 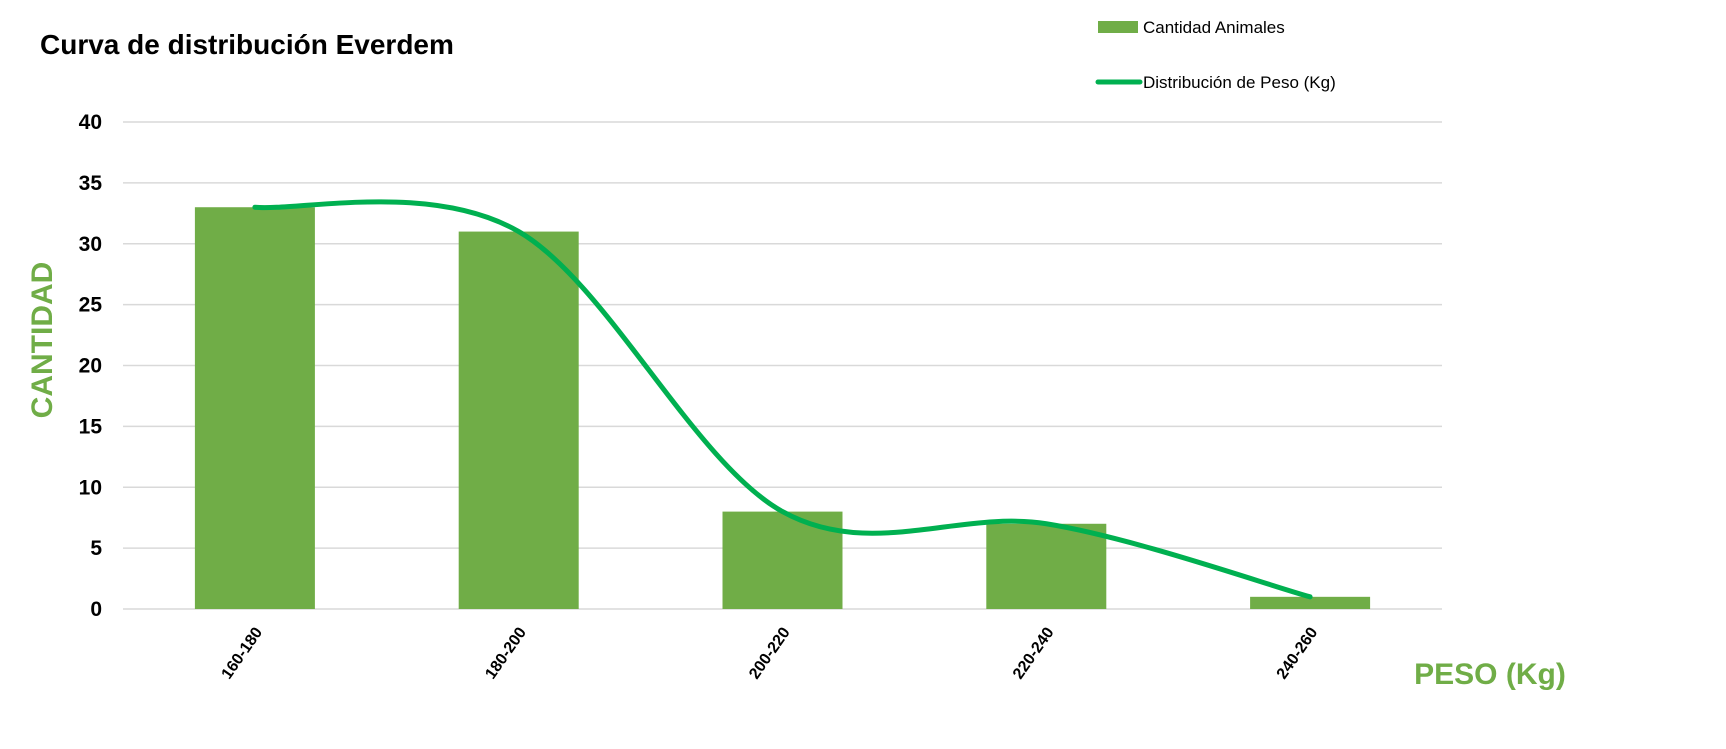 What do you see at coordinates (96, 609) in the screenshot?
I see `y-tick-label: 0` at bounding box center [96, 609].